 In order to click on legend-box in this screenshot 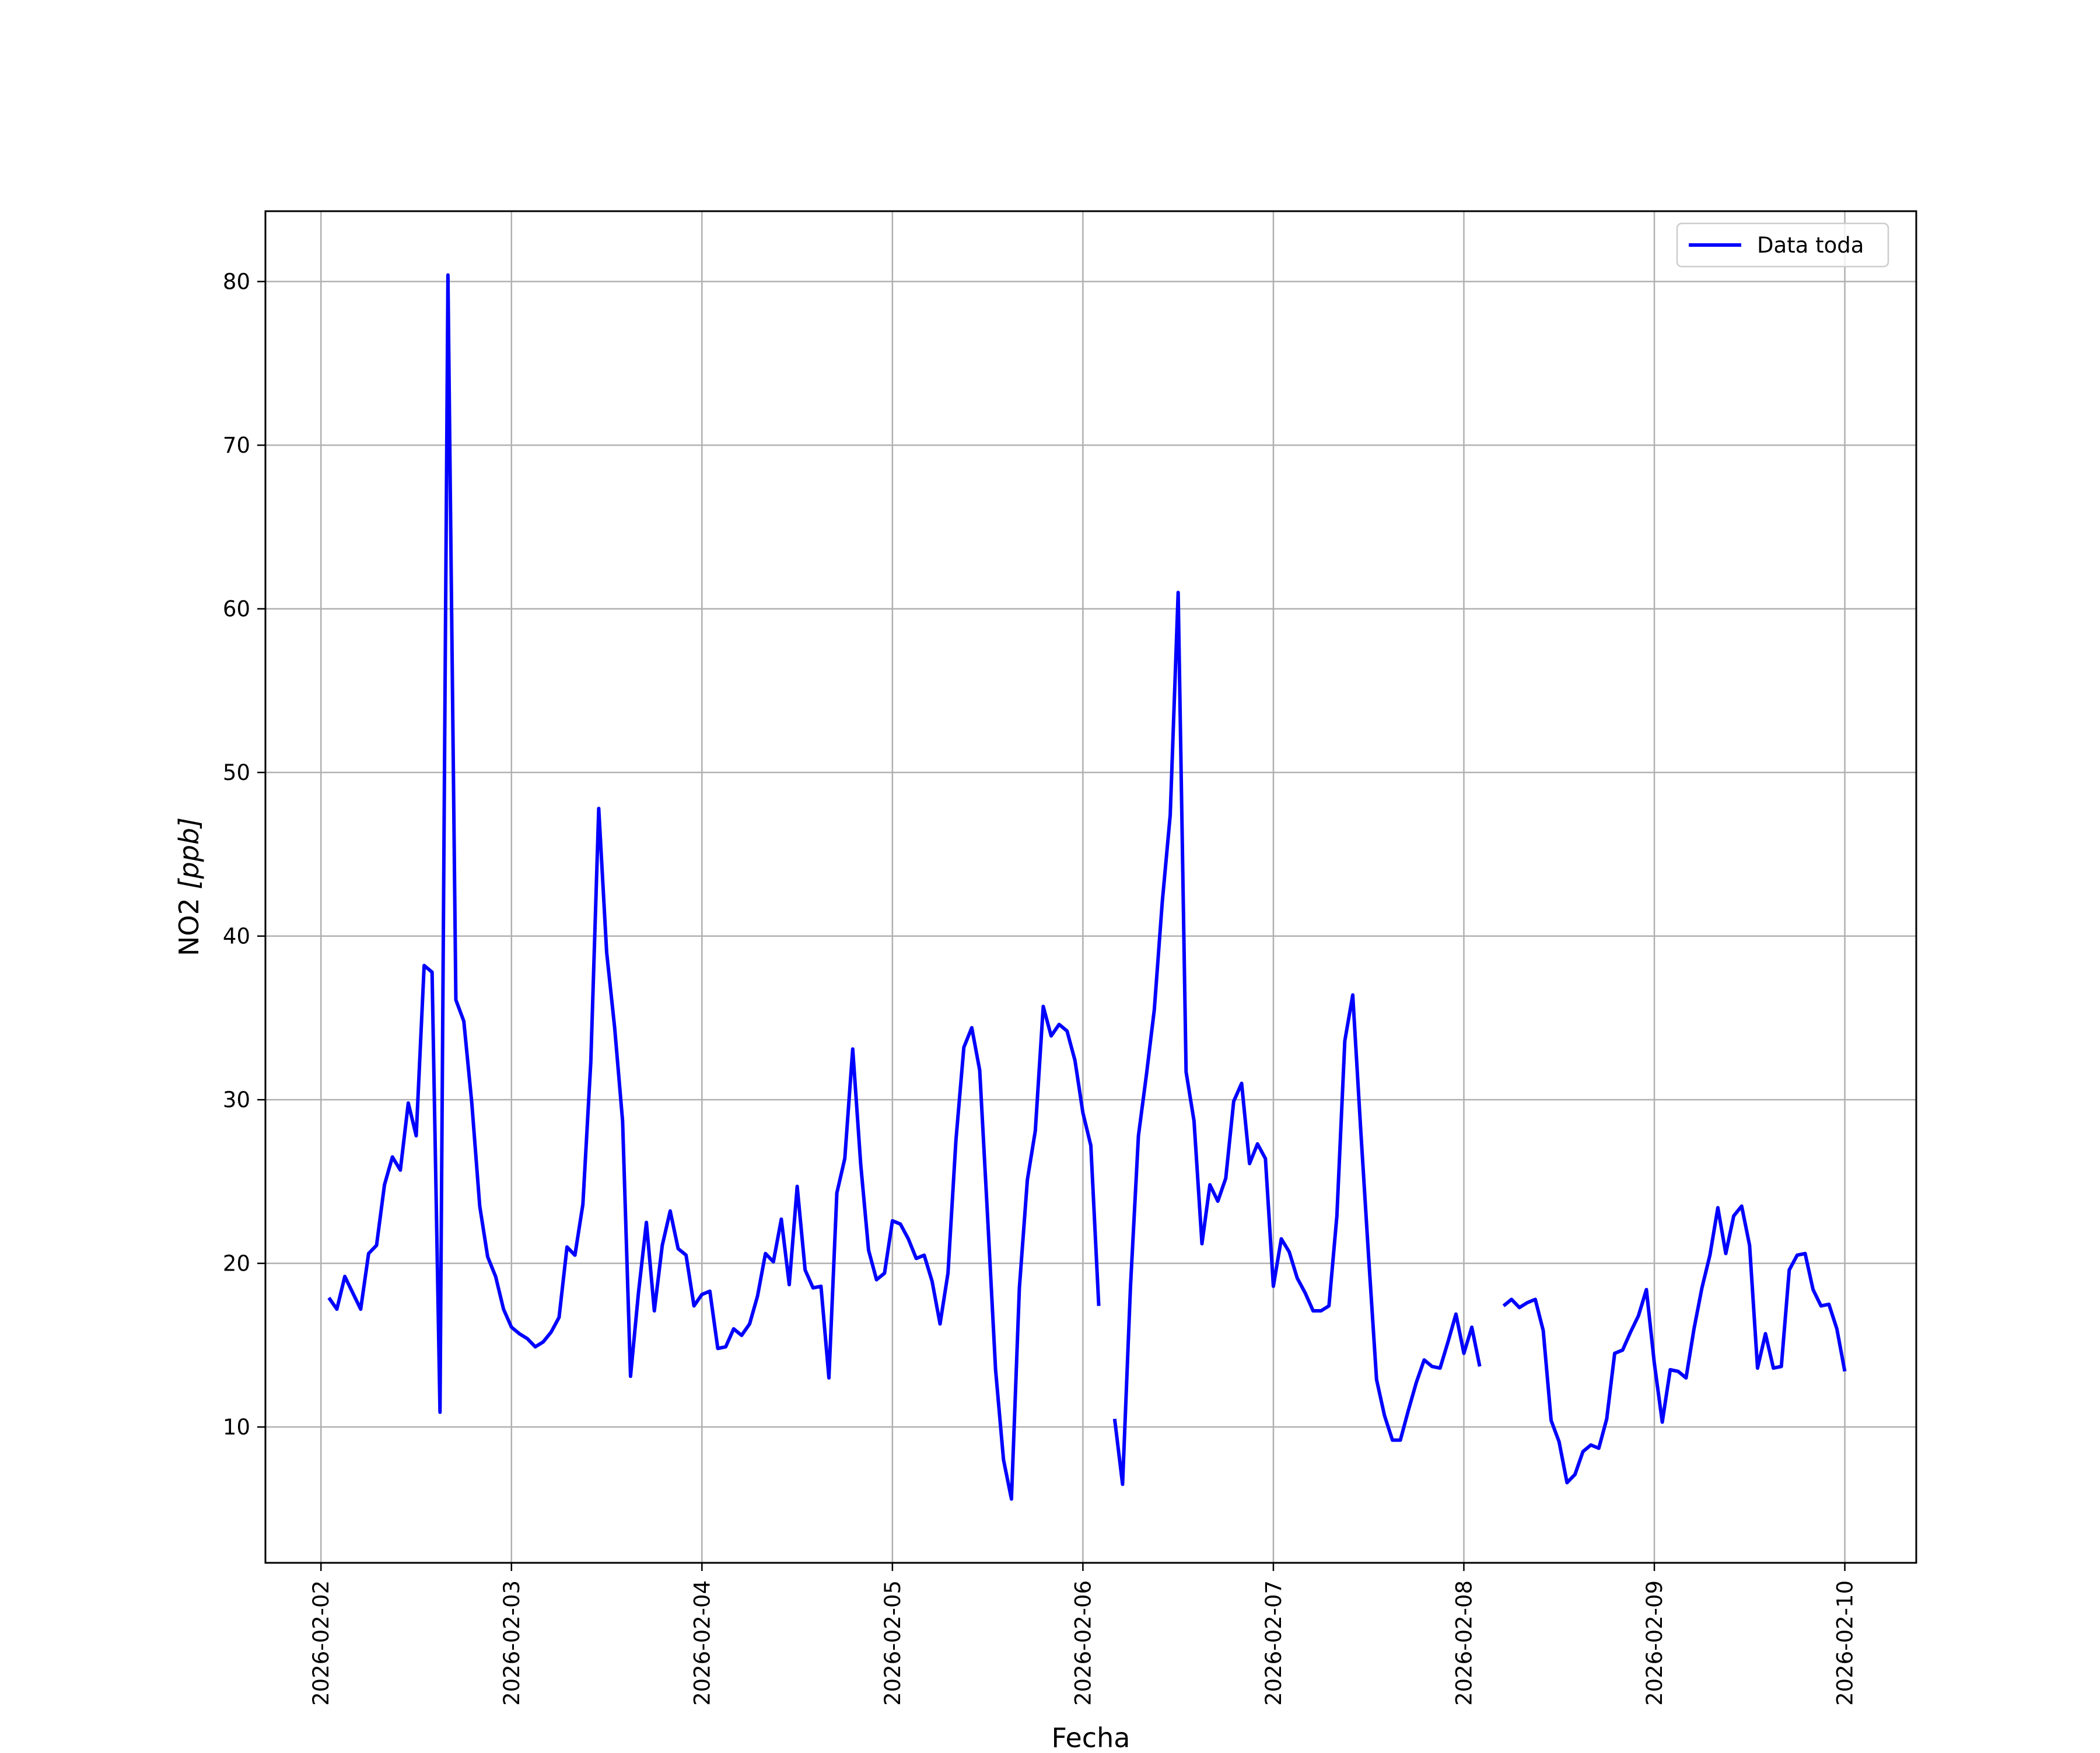, I will do `click(1782, 245)`.